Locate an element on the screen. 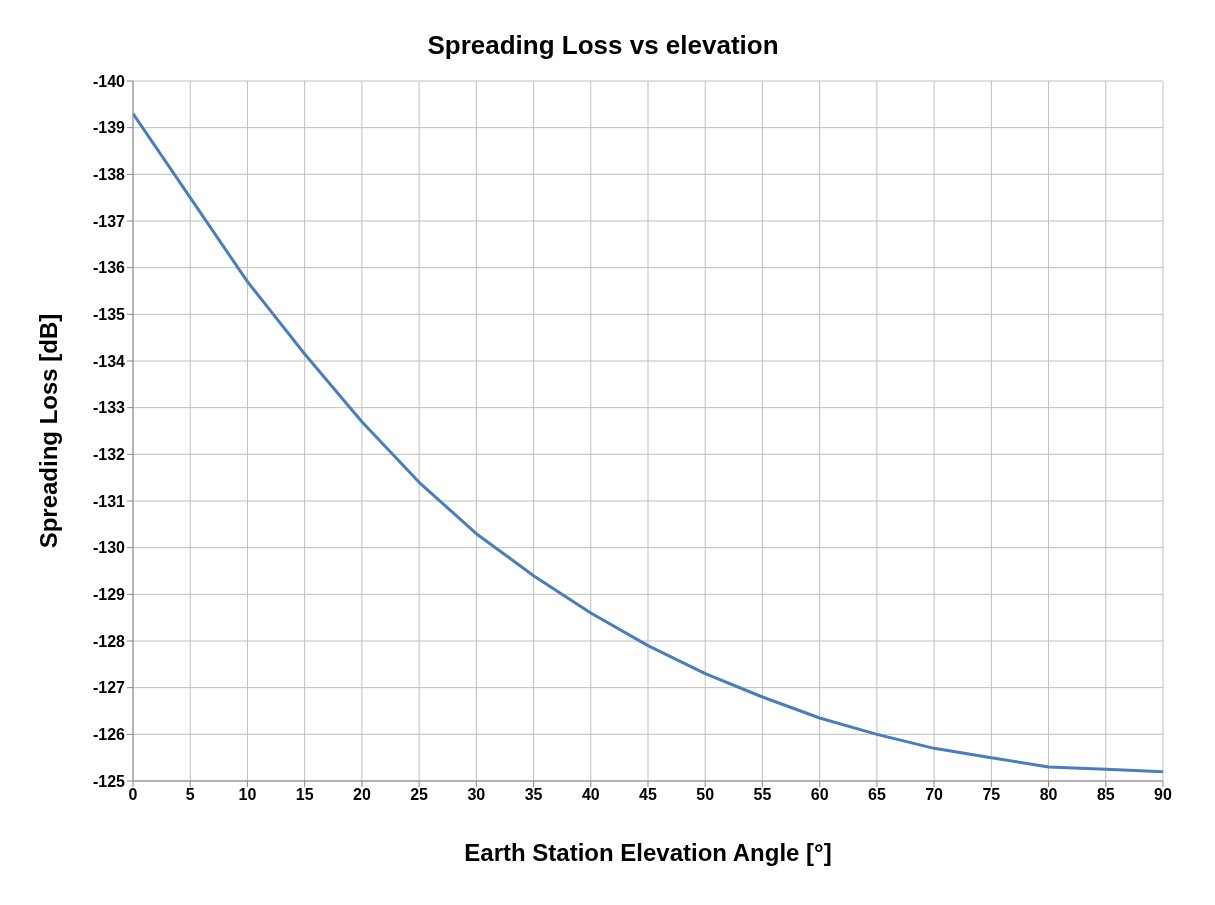  x-tick-label: 5 is located at coordinates (190, 795).